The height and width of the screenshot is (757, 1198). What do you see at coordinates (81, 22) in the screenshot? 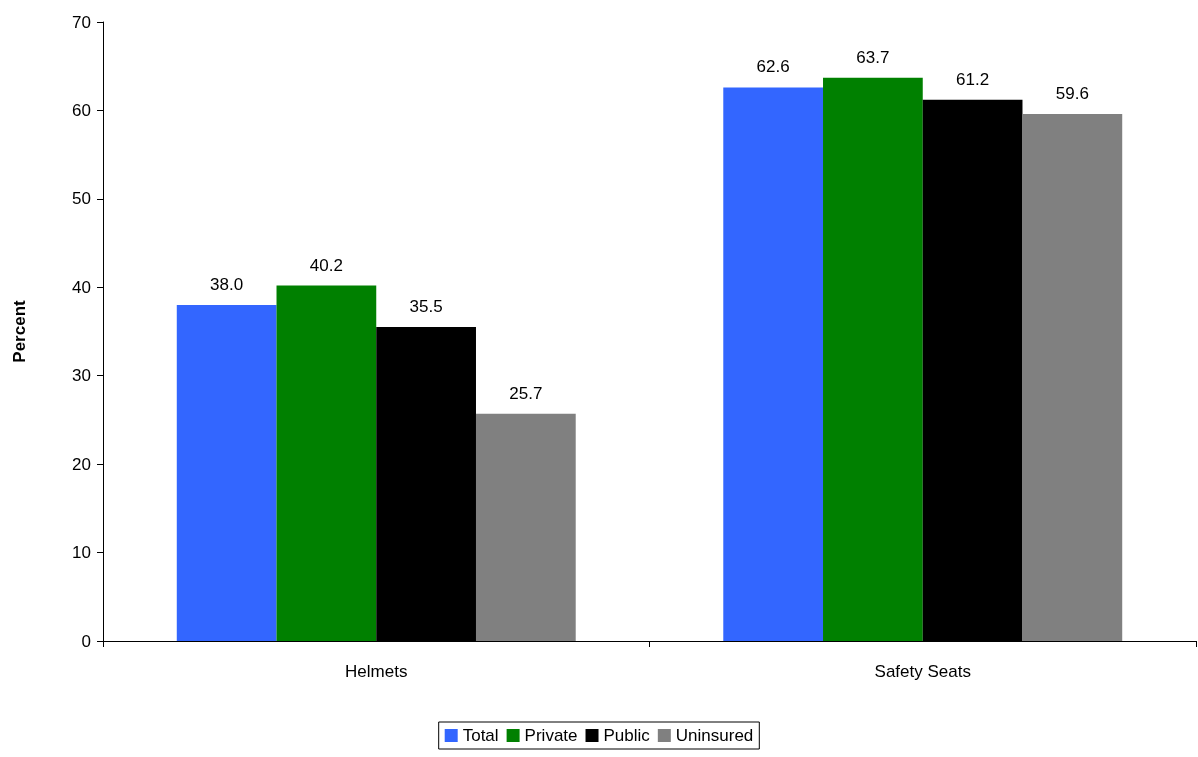
I see `y-tick-label: 70` at bounding box center [81, 22].